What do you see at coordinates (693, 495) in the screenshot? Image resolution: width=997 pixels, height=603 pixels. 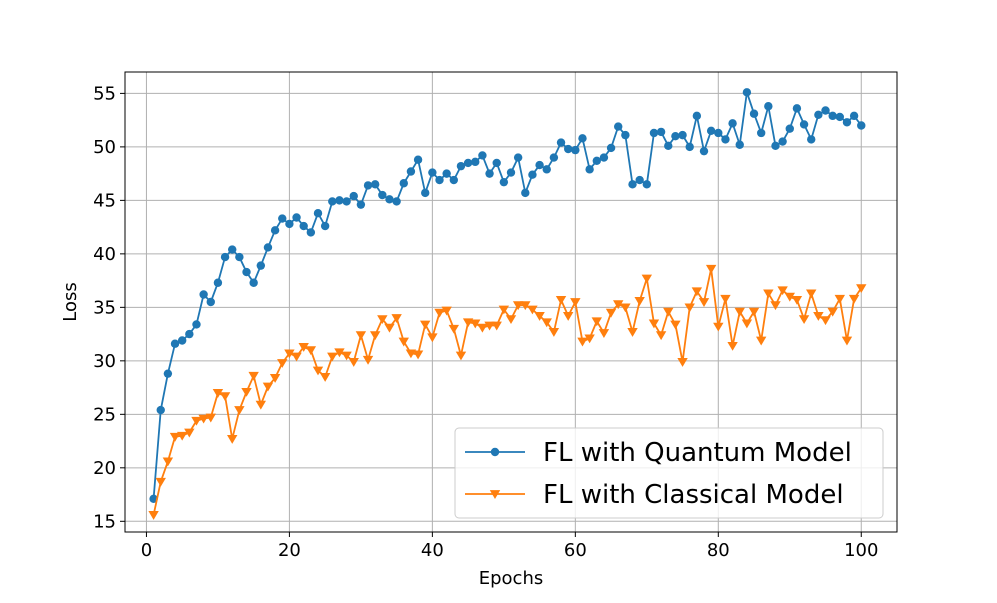 I see `legend-label: FL with Classical Model` at bounding box center [693, 495].